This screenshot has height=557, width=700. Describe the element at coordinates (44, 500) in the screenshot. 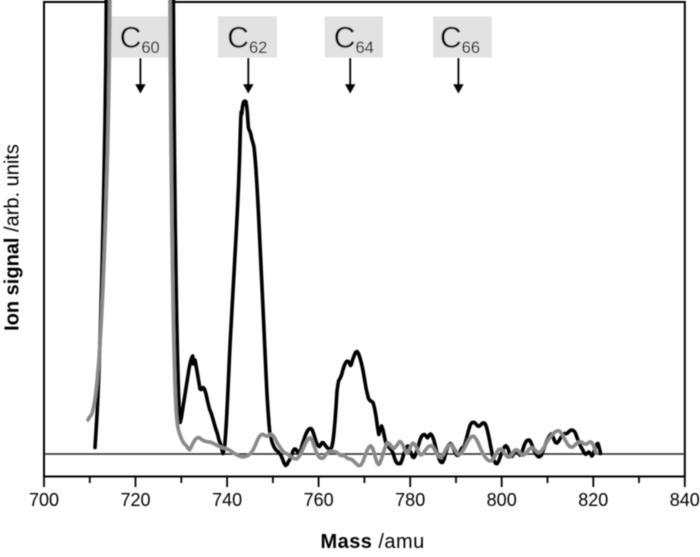

I see `svg-text: 700` at that location.